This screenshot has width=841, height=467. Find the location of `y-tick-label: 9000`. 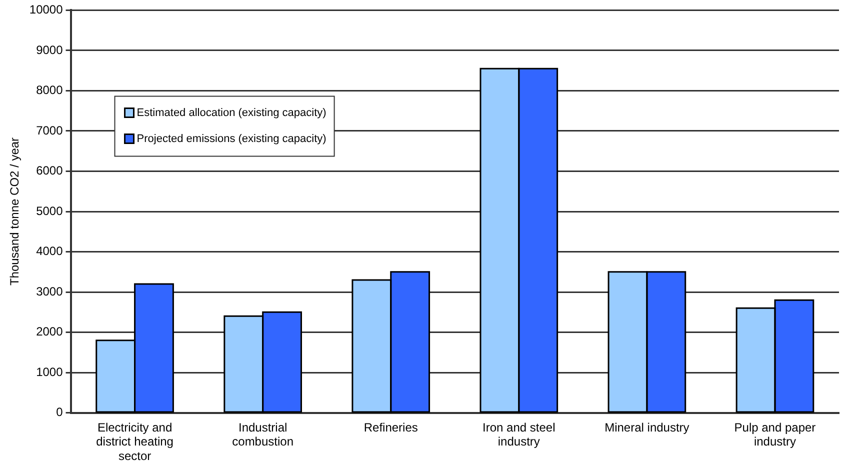

y-tick-label: 9000 is located at coordinates (50, 49).